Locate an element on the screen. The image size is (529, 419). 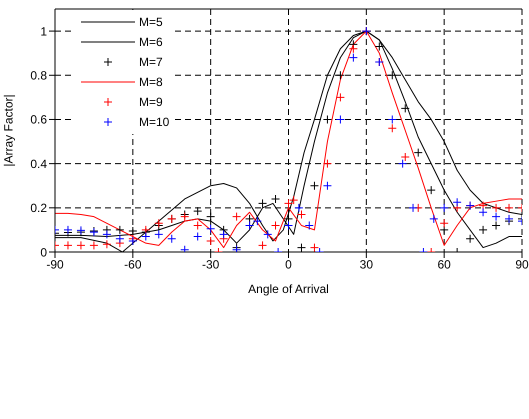
legend-label: M=10 is located at coordinates (154, 122).